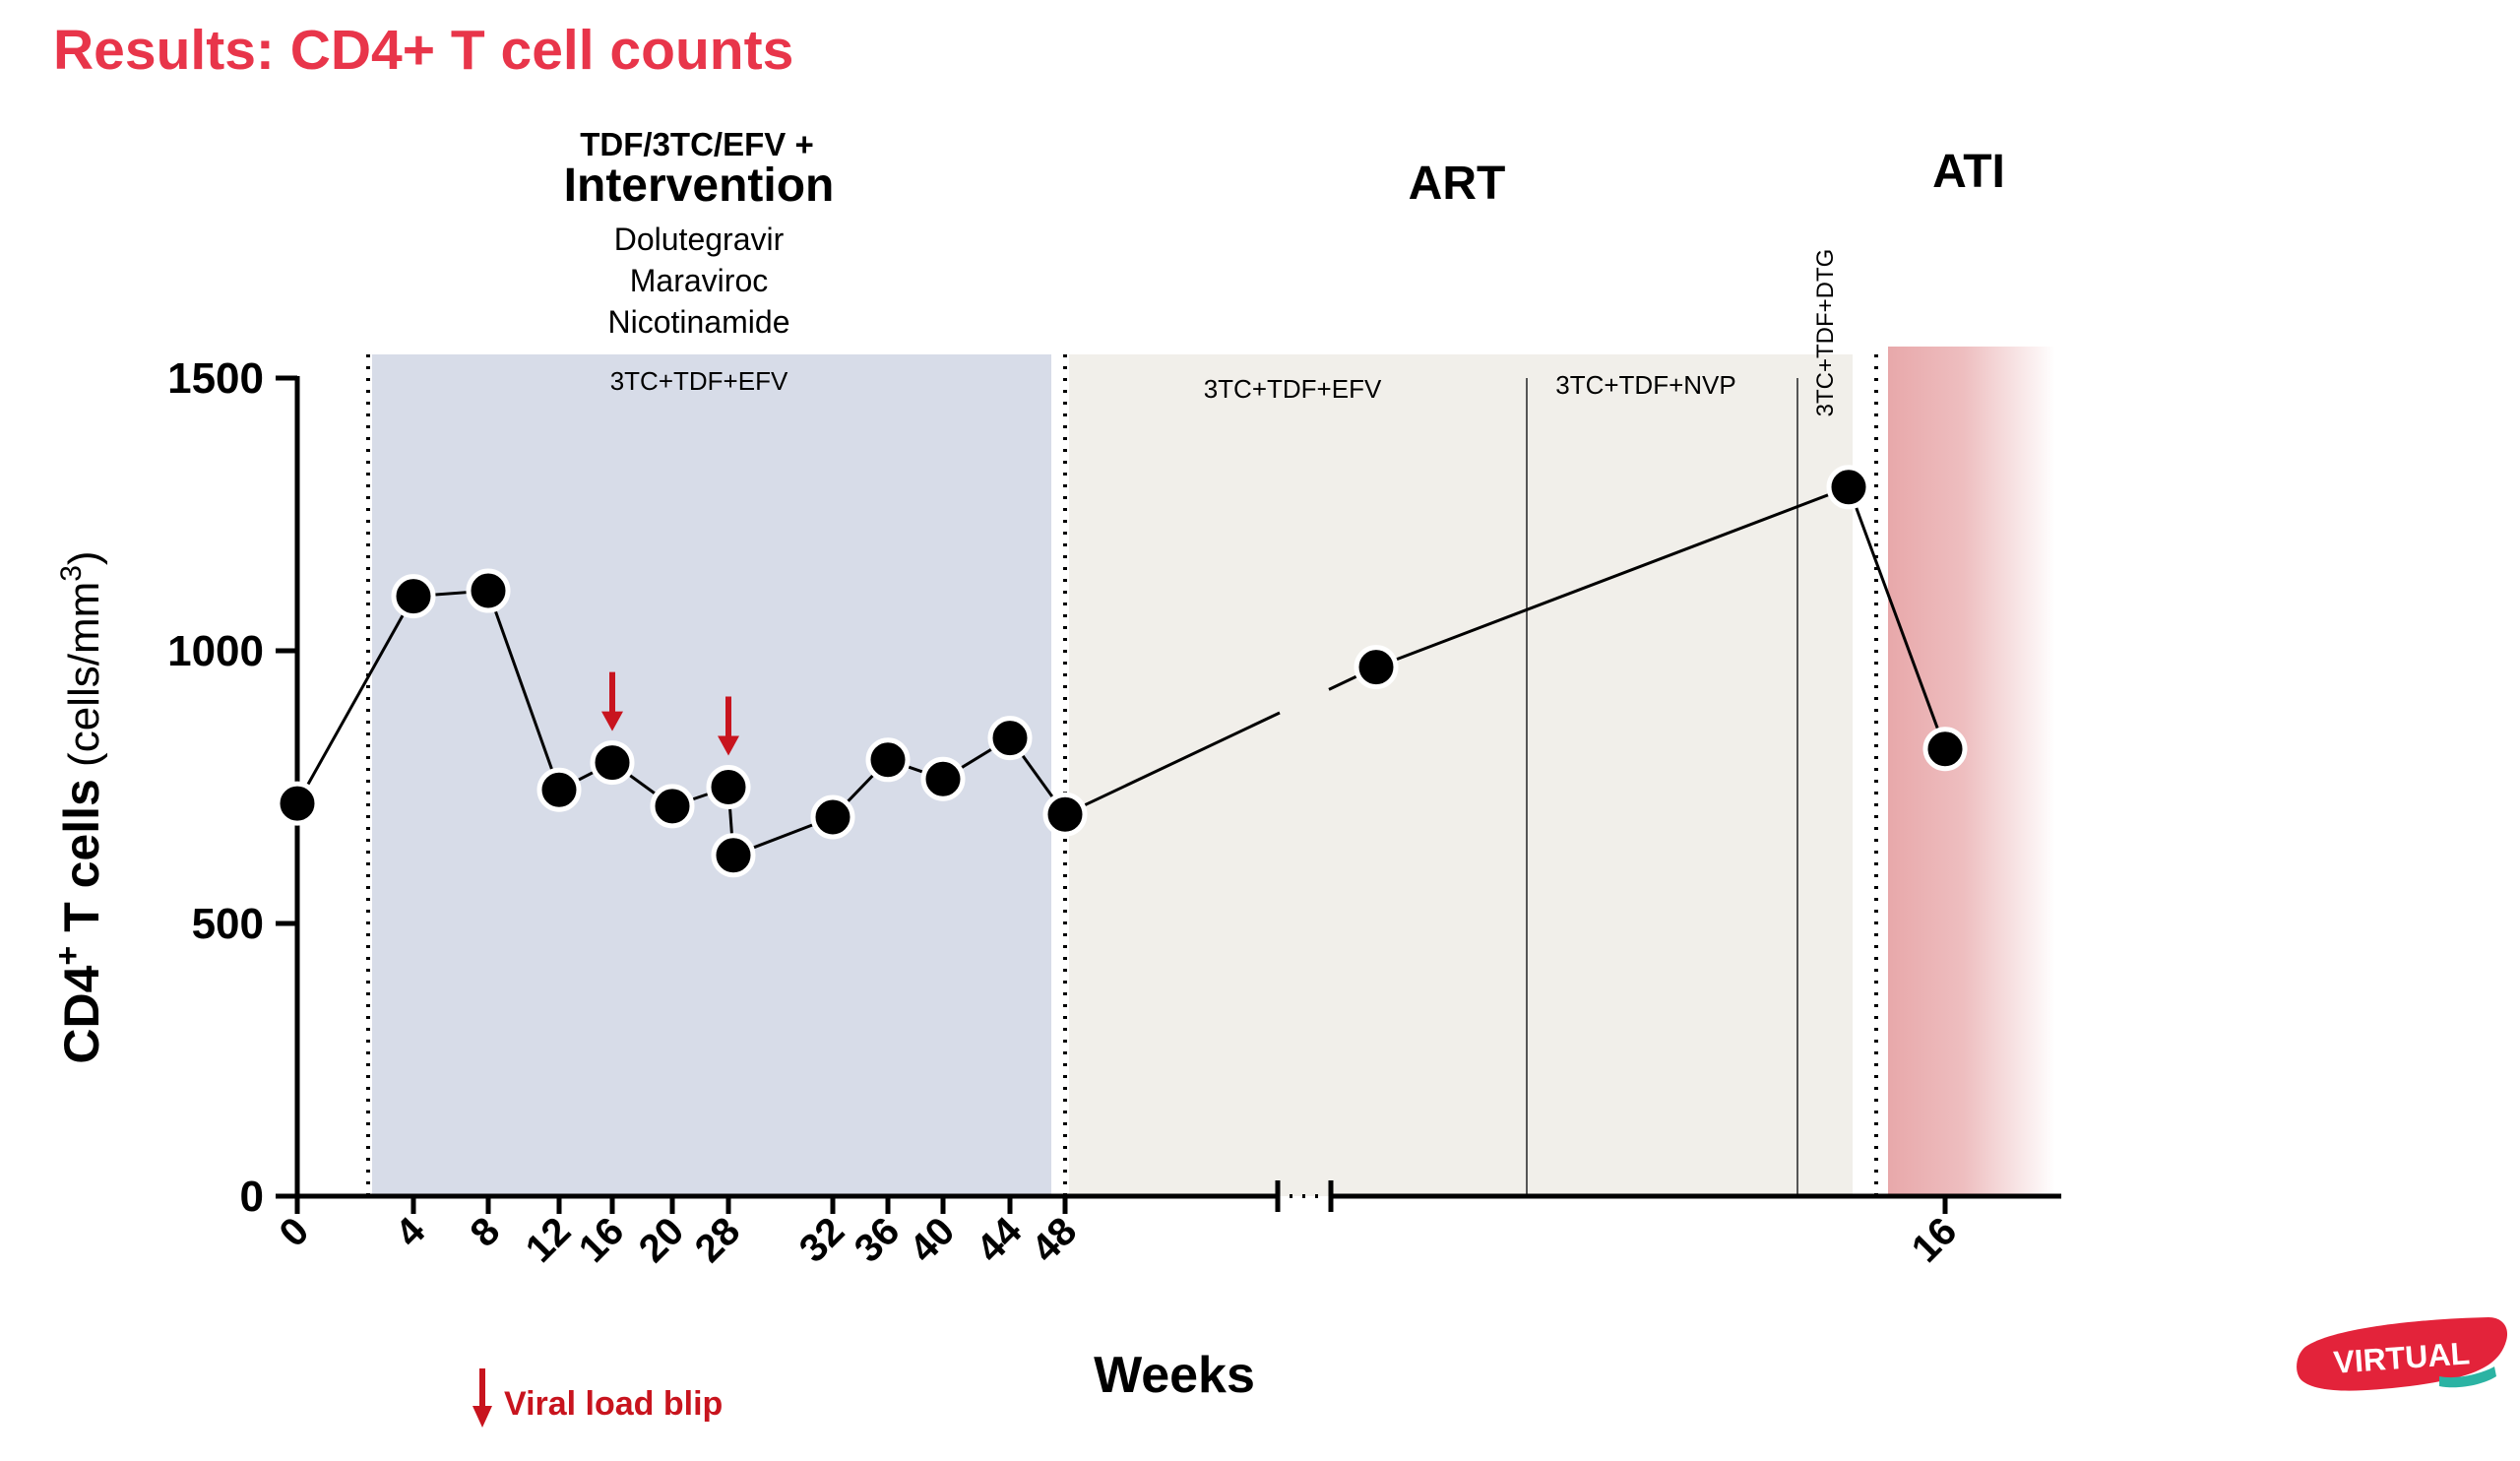 Image resolution: width=2520 pixels, height=1461 pixels. What do you see at coordinates (878, 1240) in the screenshot?
I see `x-tick-label-8: 36` at bounding box center [878, 1240].